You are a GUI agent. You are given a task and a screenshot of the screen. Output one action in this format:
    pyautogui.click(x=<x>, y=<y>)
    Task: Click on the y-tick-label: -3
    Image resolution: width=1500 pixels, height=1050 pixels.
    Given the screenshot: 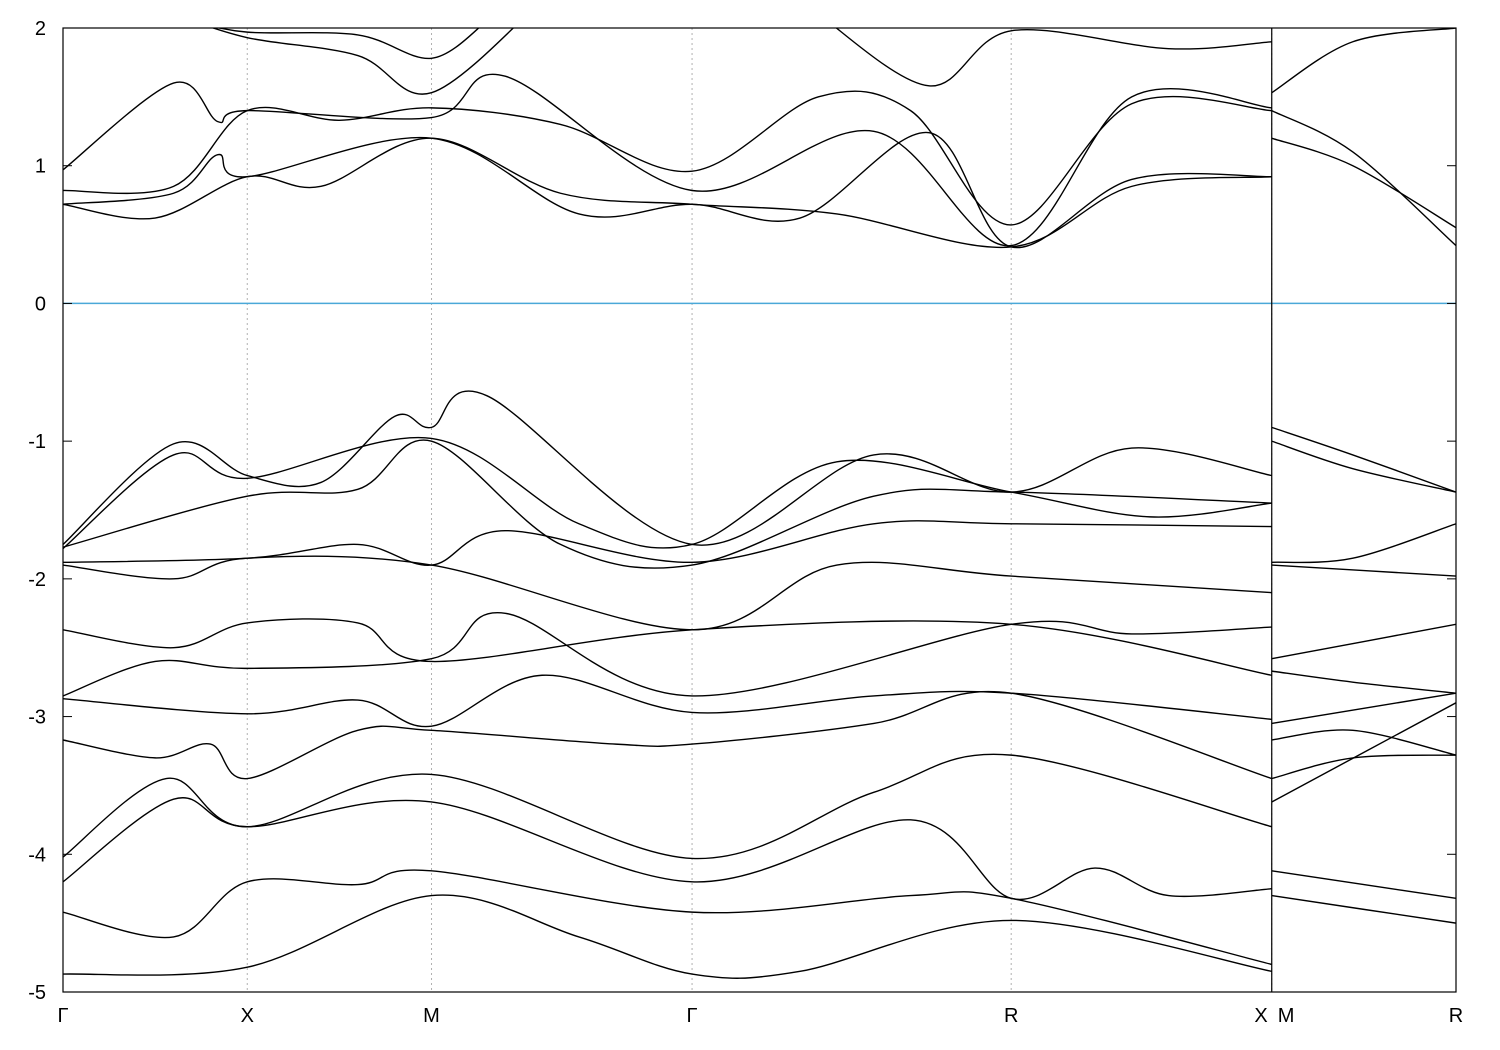 What is the action you would take?
    pyautogui.click(x=37, y=718)
    